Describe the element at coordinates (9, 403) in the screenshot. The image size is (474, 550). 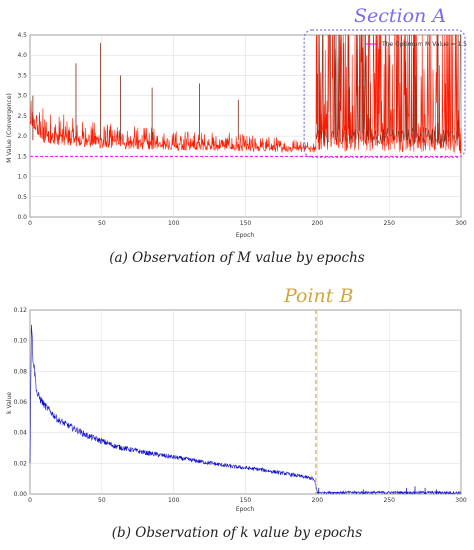
I see `y-axis-label-b: k Value` at that location.